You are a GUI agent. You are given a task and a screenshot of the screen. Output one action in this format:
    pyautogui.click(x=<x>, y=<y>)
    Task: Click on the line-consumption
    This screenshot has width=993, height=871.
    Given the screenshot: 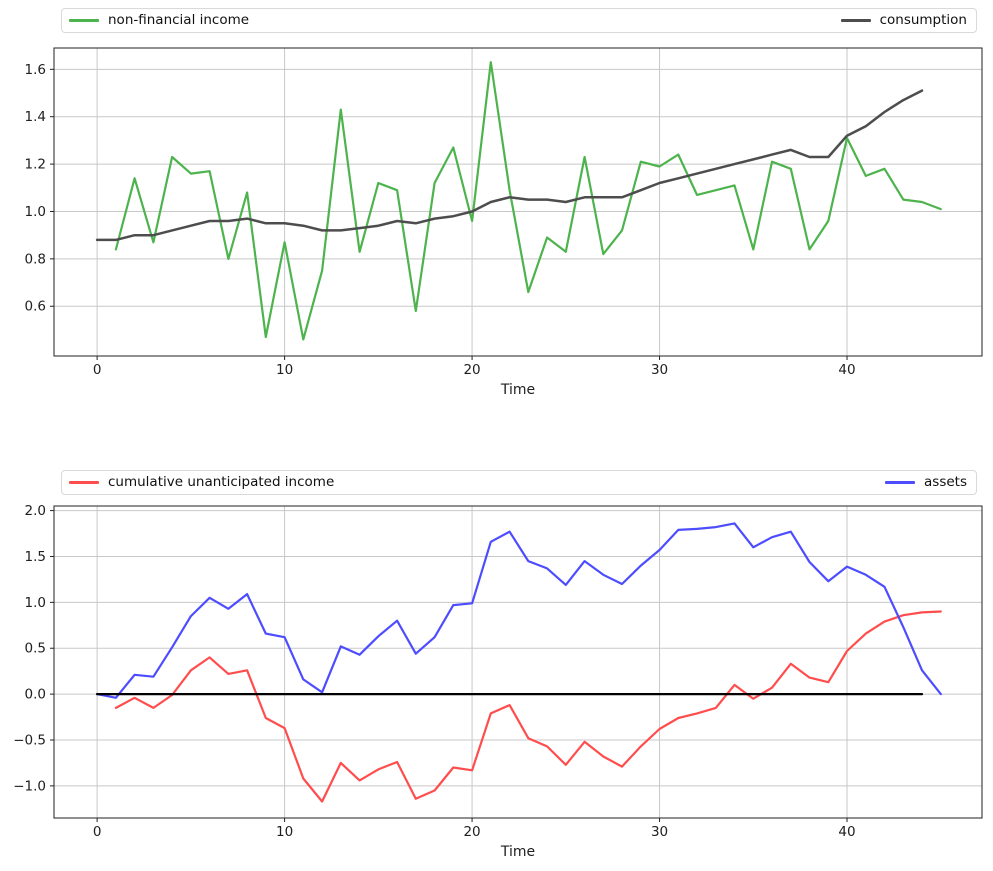 What is the action you would take?
    pyautogui.click(x=509, y=165)
    